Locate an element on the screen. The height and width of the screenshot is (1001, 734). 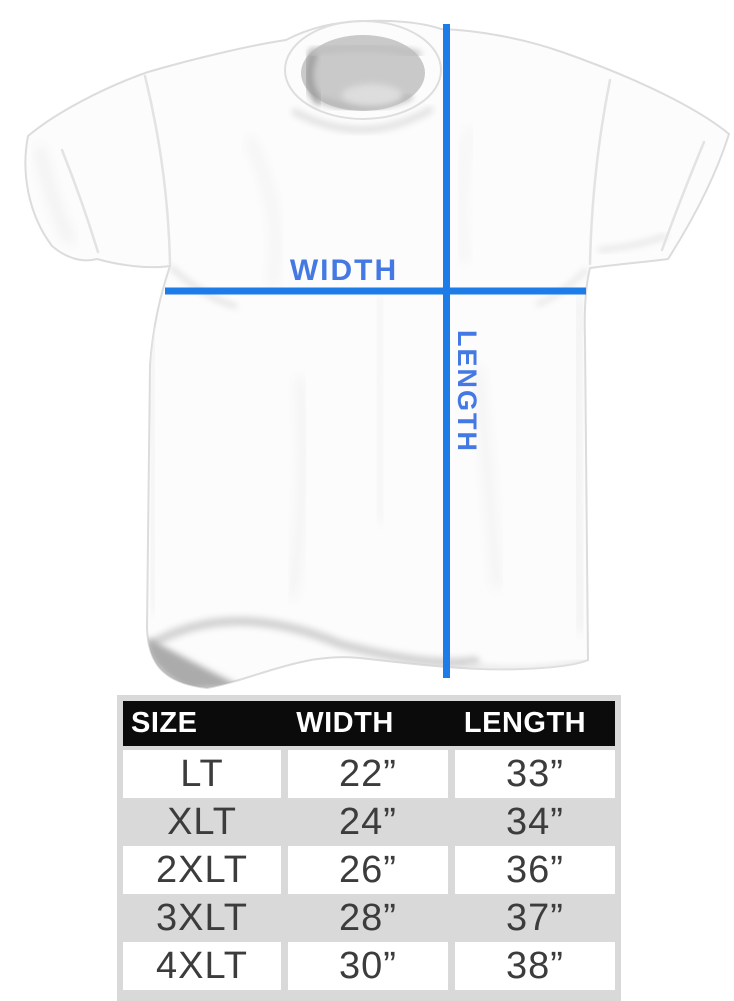
length-cell: 34” is located at coordinates (535, 822).